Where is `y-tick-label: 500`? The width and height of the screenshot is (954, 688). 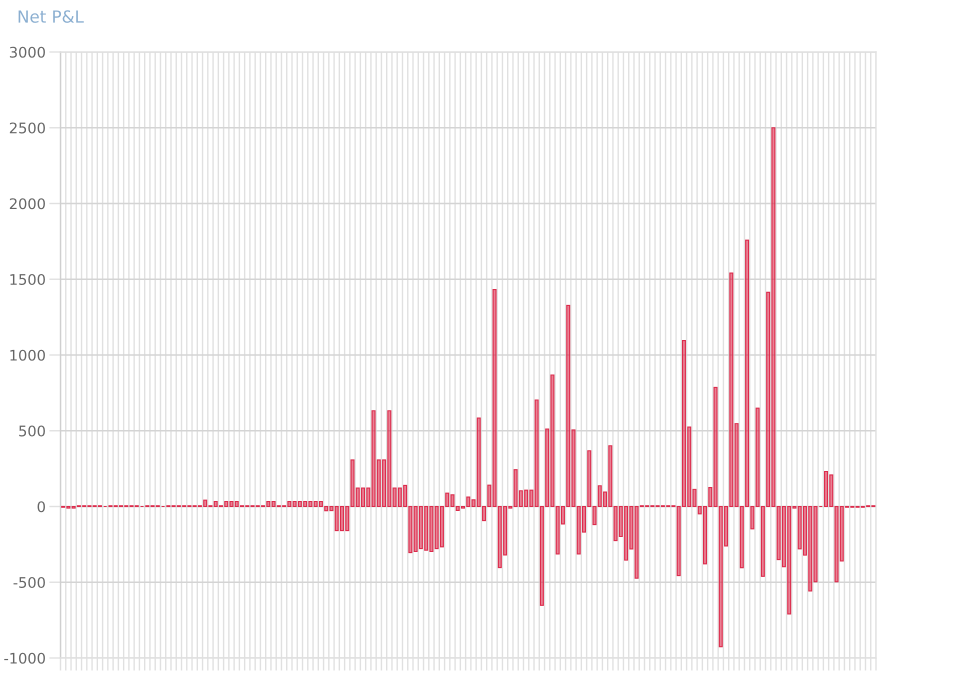
y-tick-label: 500 is located at coordinates (32, 430).